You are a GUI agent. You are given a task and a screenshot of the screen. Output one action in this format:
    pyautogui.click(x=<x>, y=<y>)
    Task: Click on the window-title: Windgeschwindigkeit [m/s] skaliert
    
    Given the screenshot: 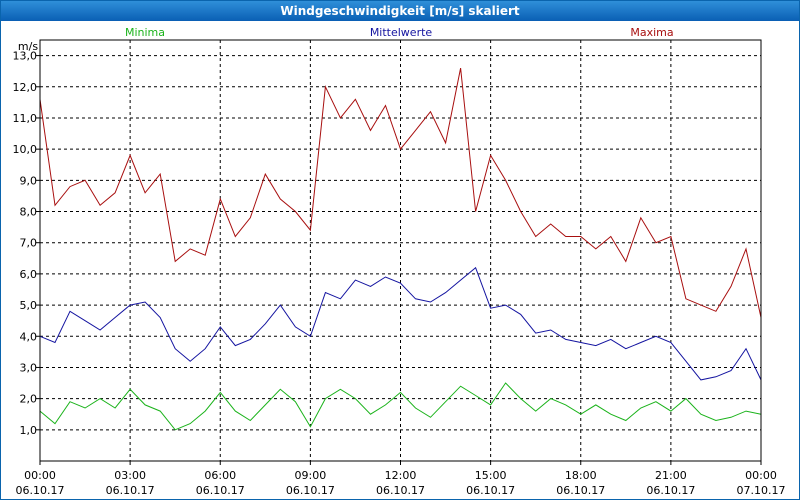 What is the action you would take?
    pyautogui.click(x=400, y=11)
    